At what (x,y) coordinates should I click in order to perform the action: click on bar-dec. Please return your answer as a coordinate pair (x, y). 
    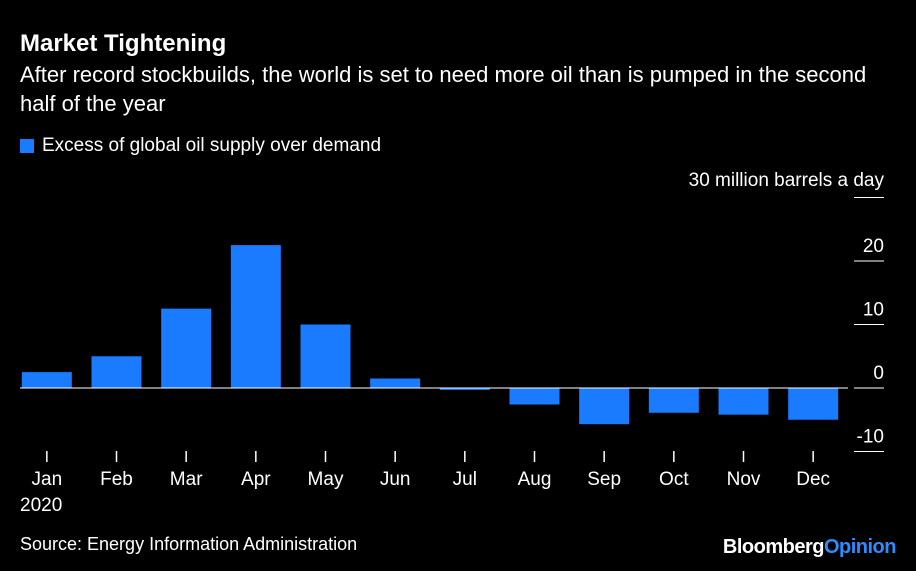
    Looking at the image, I should click on (813, 404).